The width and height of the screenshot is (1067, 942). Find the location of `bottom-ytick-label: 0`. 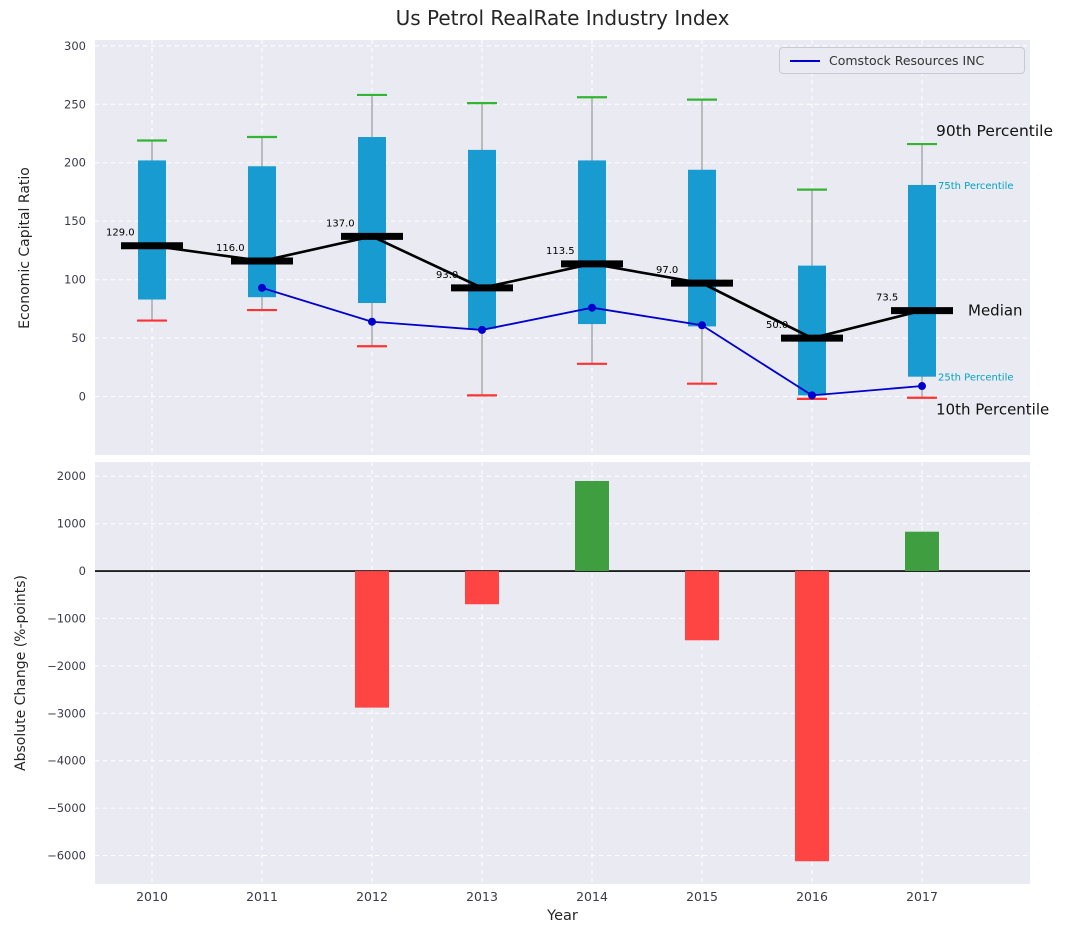

bottom-ytick-label: 0 is located at coordinates (82, 571).